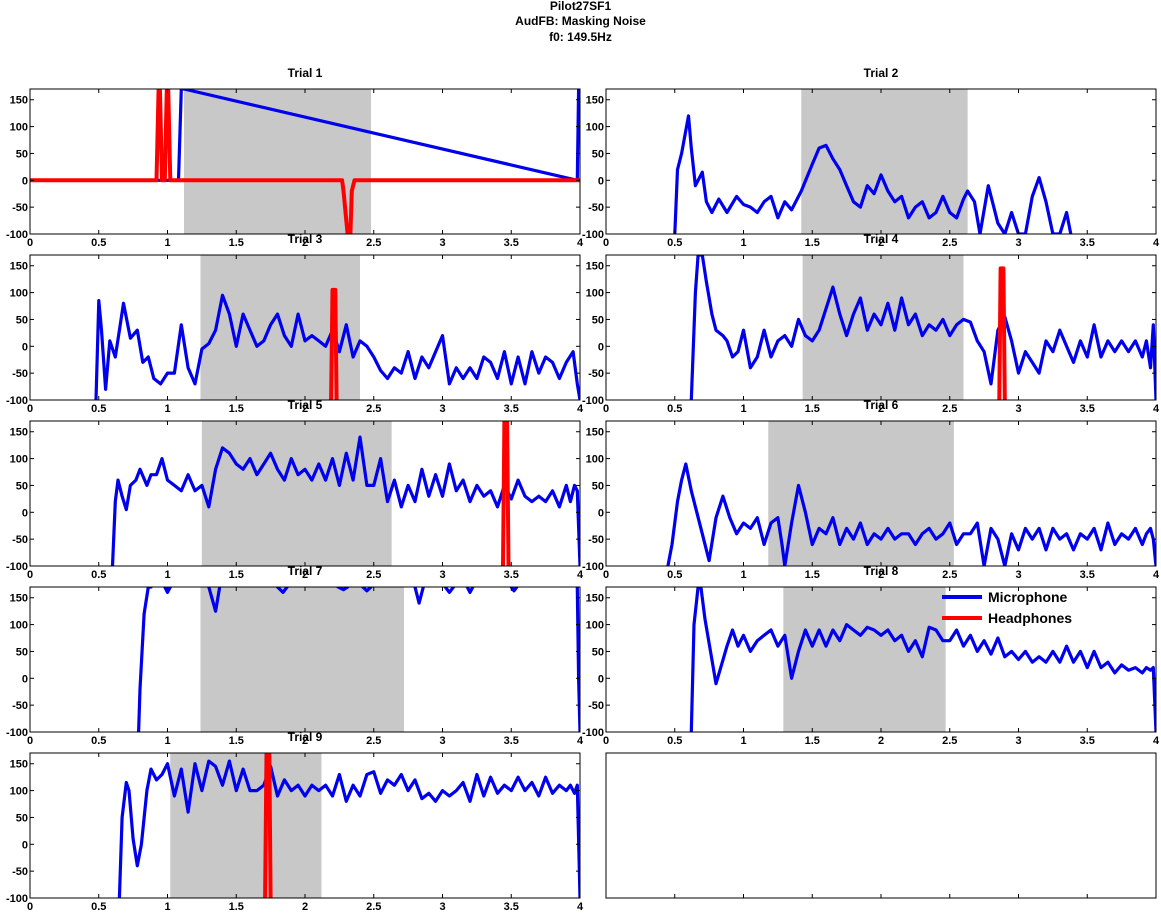 The width and height of the screenshot is (1161, 915). I want to click on trial-5-xtick-label: 2, so click(305, 575).